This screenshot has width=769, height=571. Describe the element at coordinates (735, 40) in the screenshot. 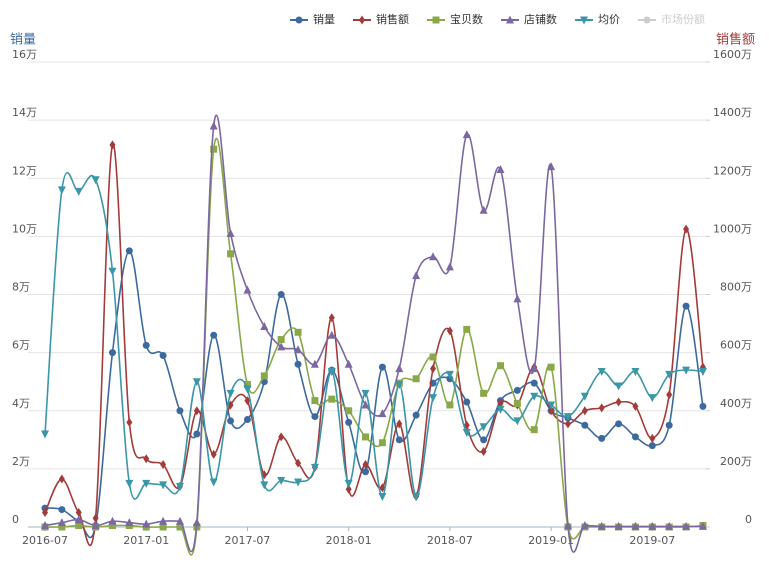

I see `y2-axis-title: 销售额` at that location.